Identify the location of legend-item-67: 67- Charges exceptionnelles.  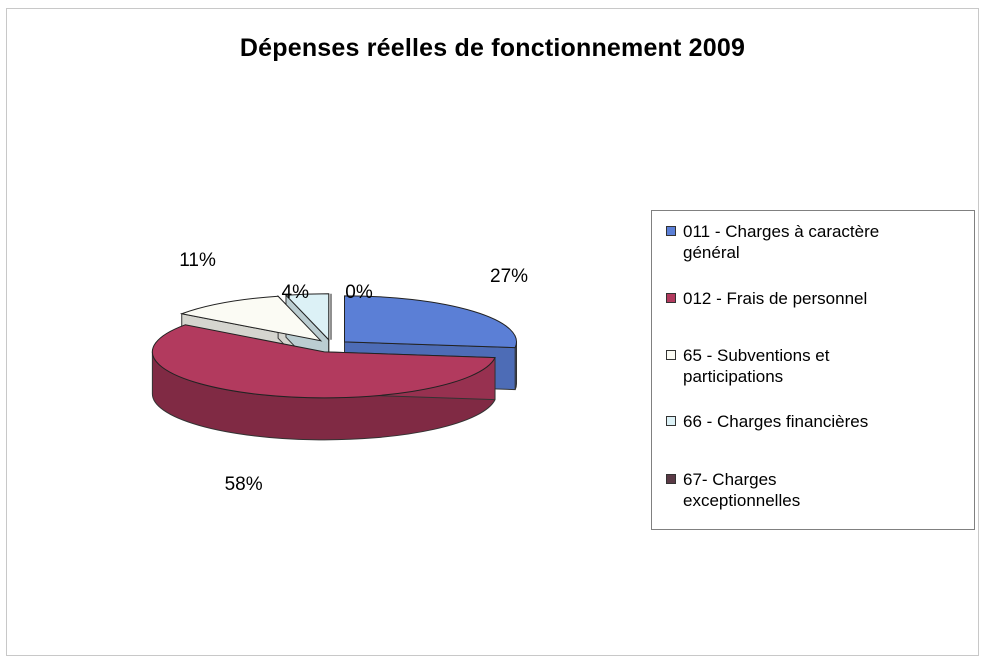
(818, 490).